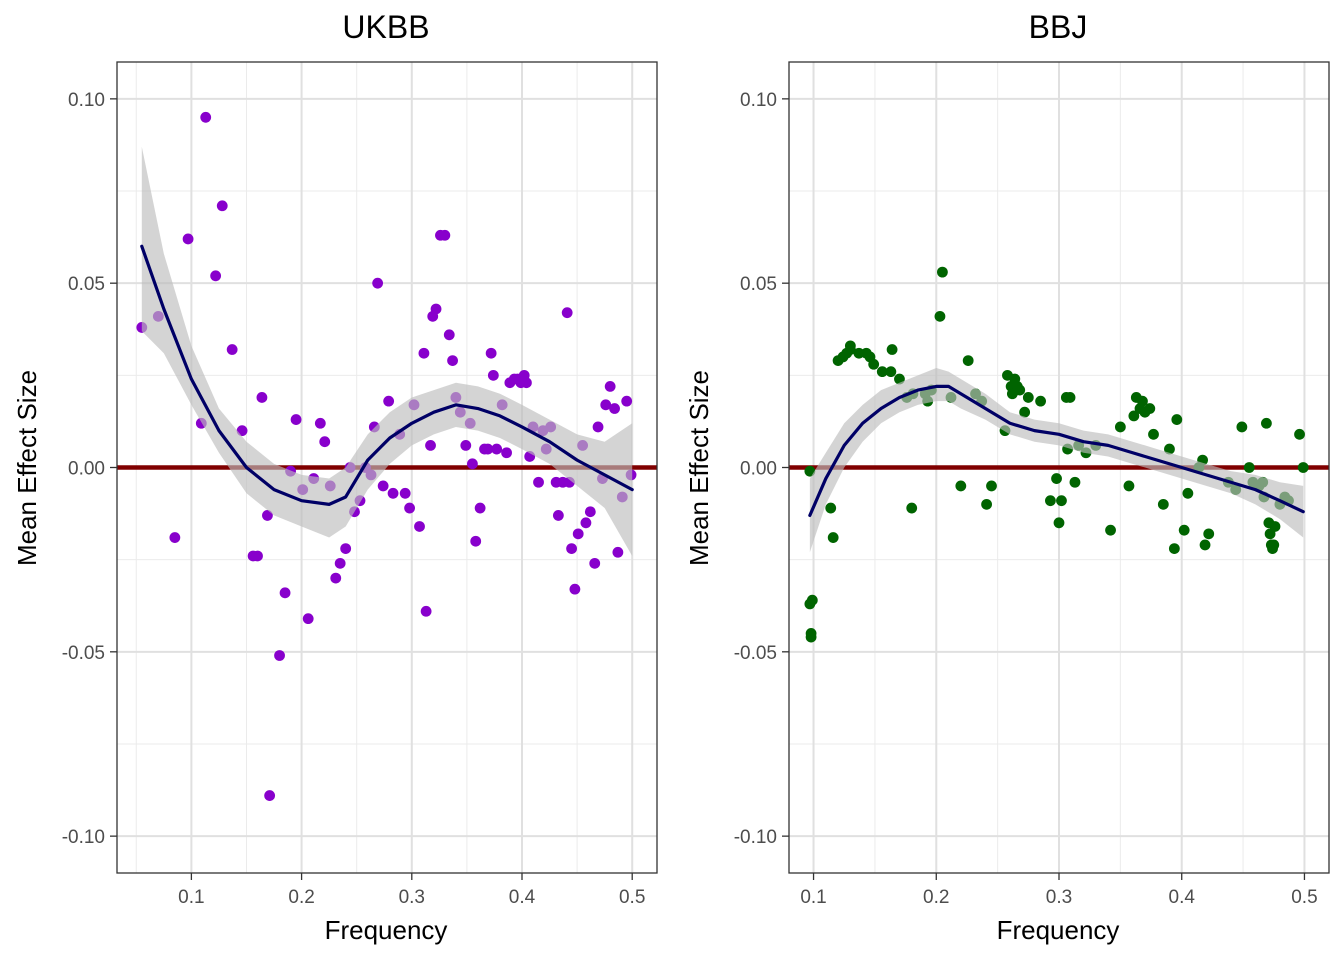  I want to click on bbj-x-tick-label: 0.4, so click(1182, 897).